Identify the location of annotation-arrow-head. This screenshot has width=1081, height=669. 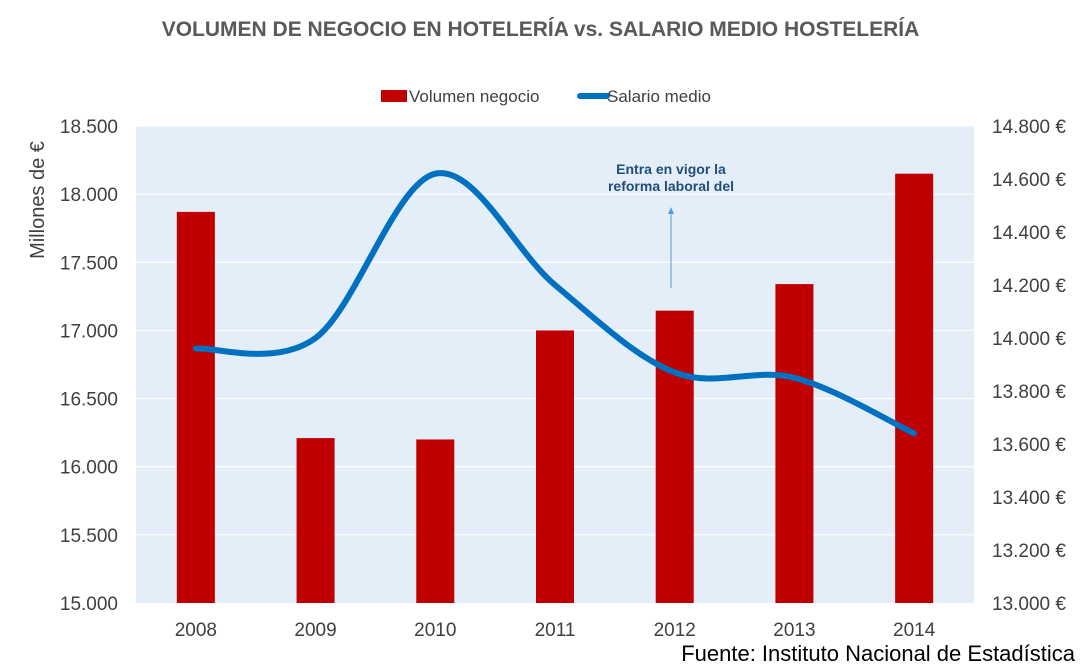
(671, 210).